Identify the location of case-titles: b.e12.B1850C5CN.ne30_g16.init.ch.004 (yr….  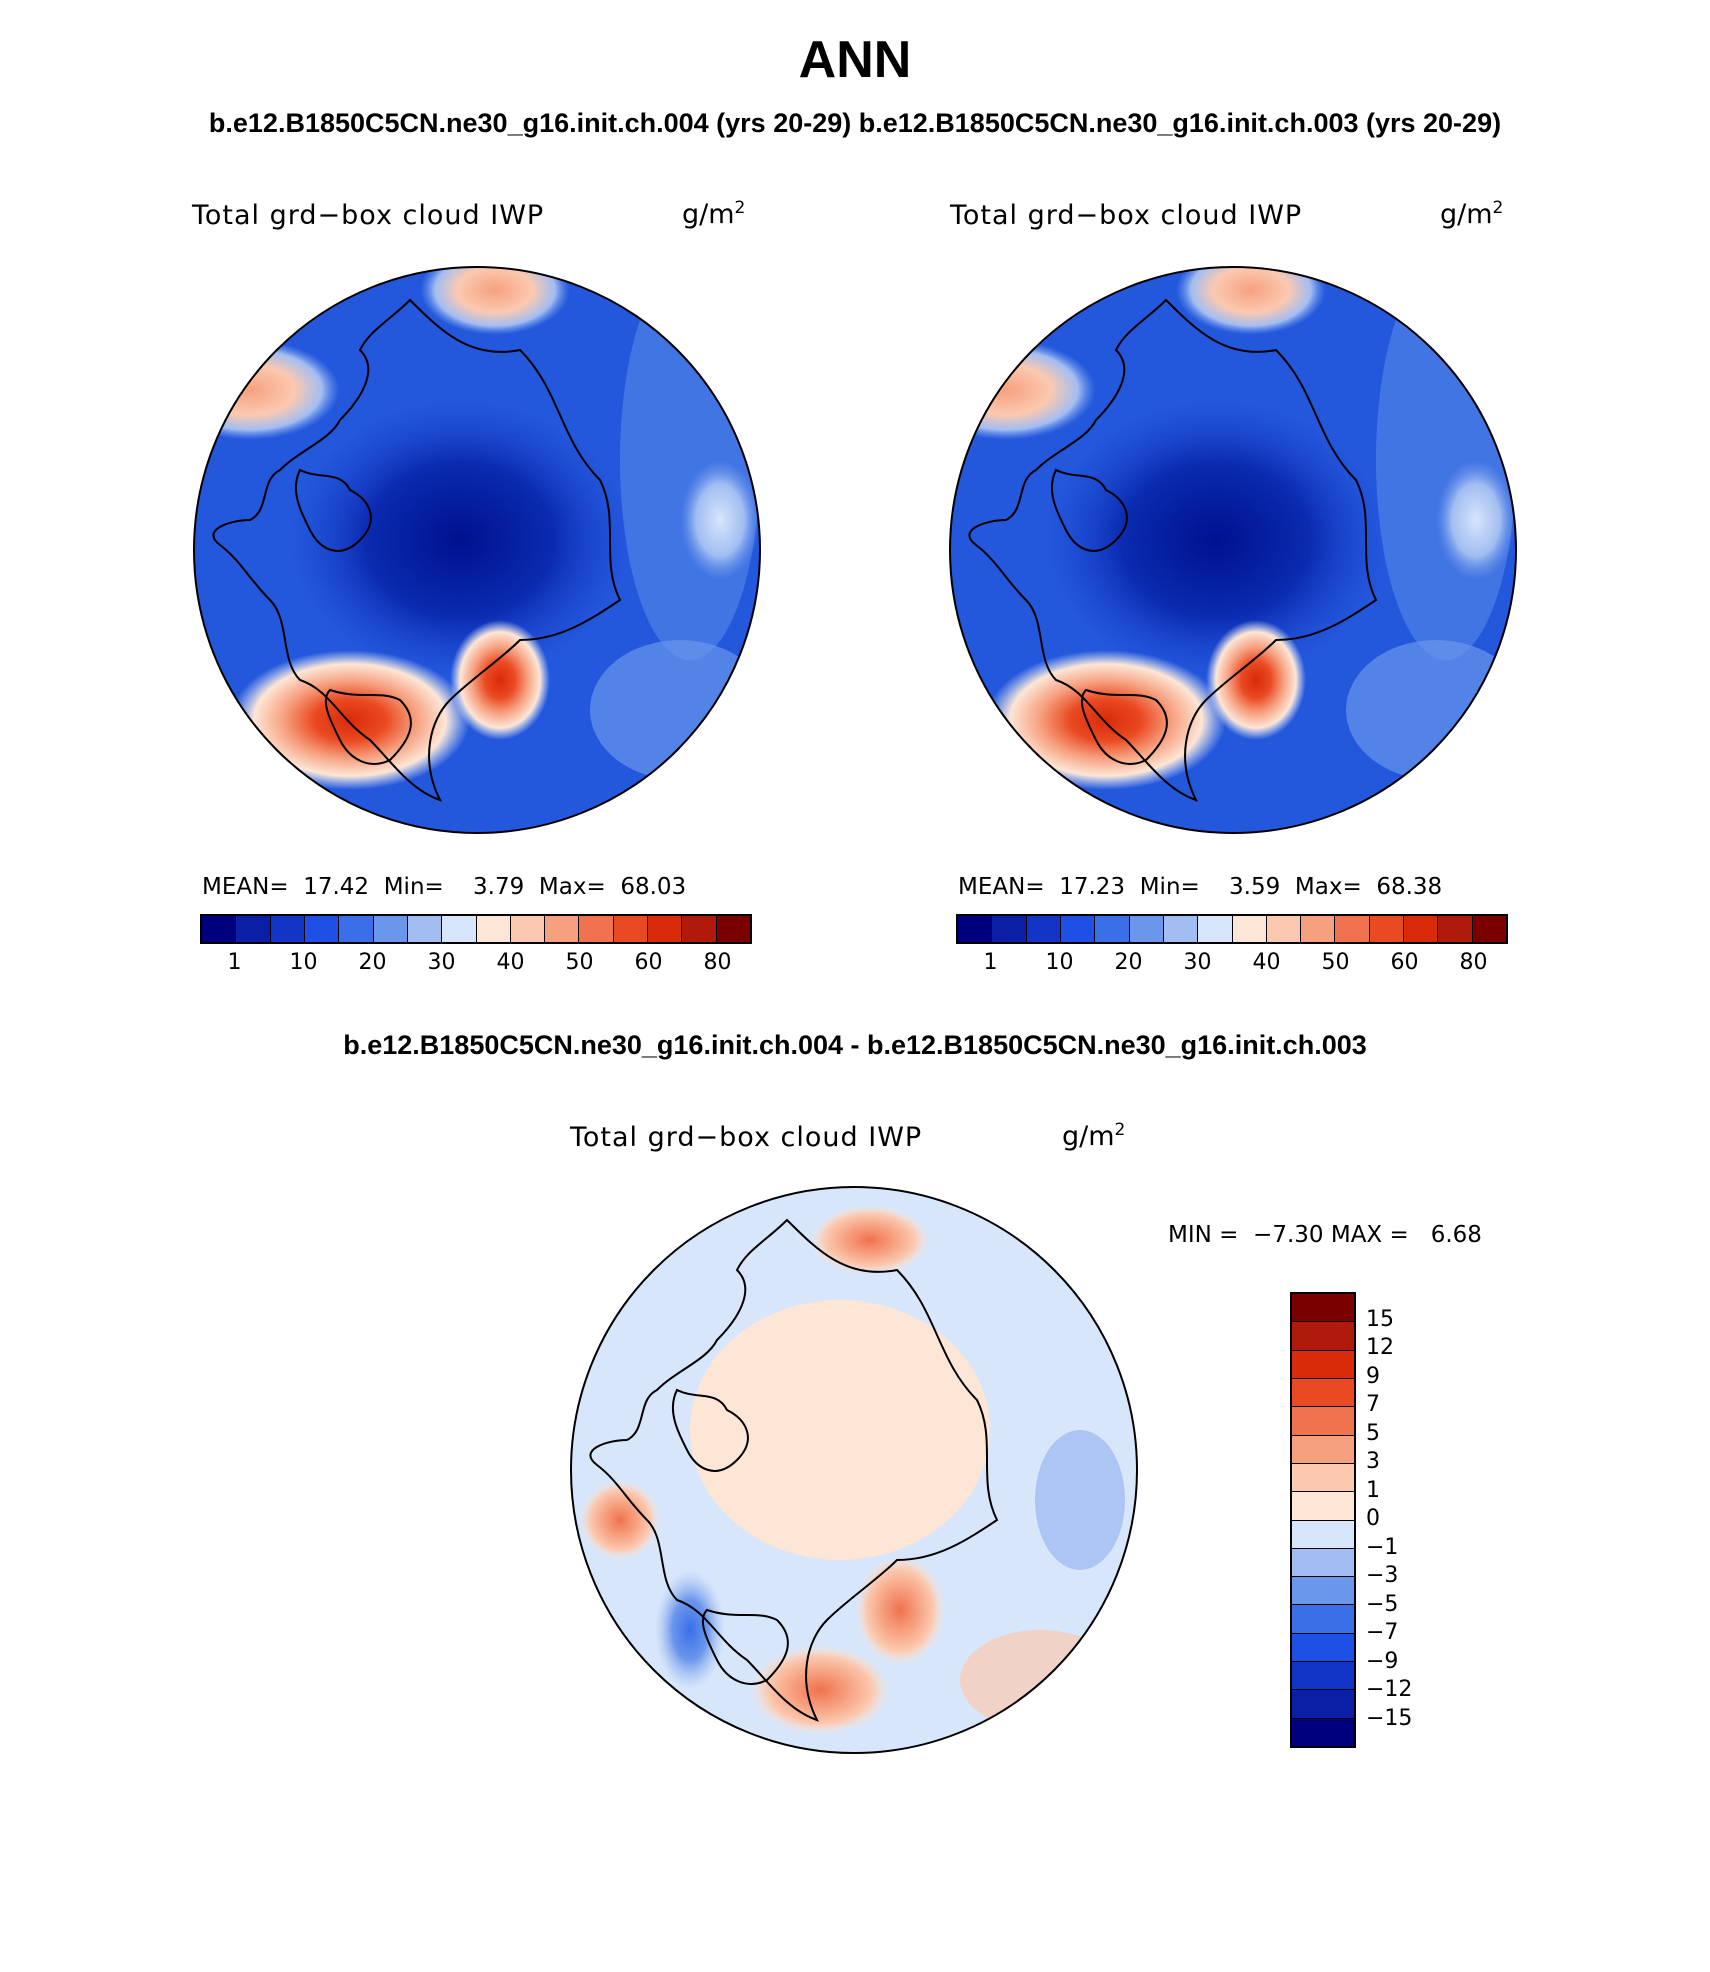
(855, 123).